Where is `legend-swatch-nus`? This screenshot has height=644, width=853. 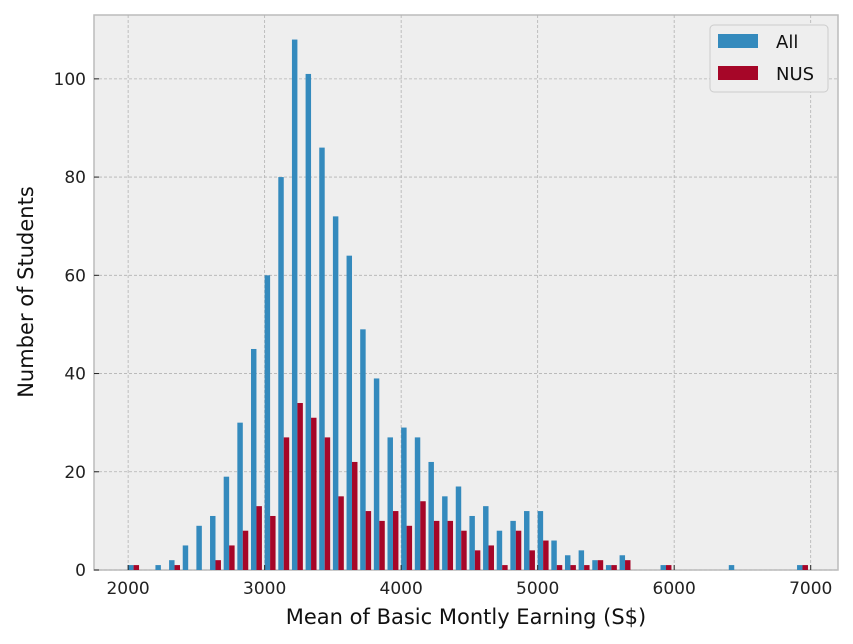
legend-swatch-nus is located at coordinates (738, 73).